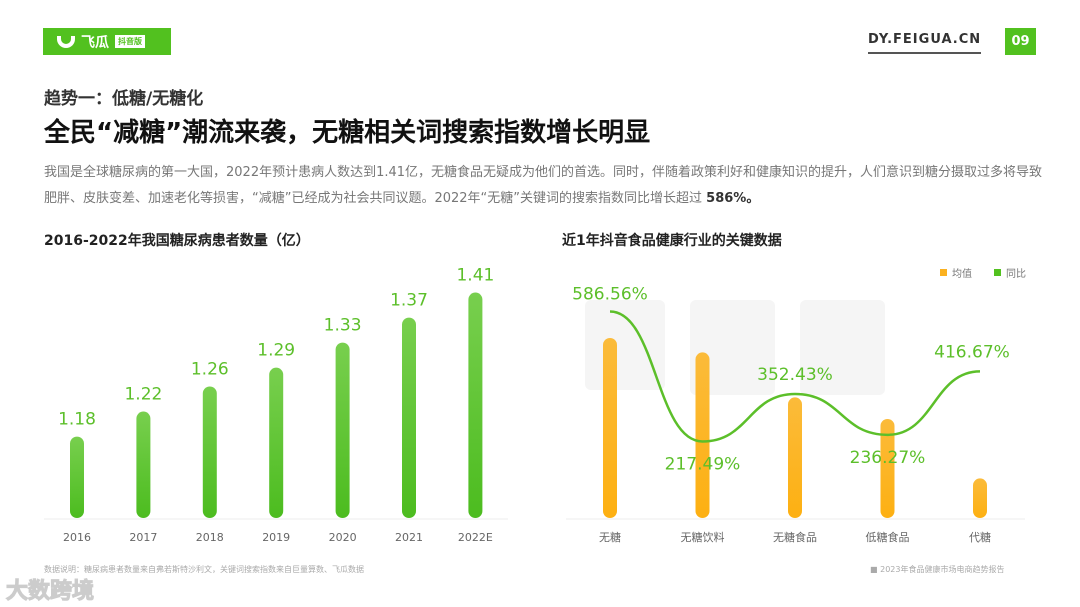  What do you see at coordinates (177, 241) in the screenshot?
I see `chart1-title: 2016-2022年我国糖尿病患者数量（亿）` at bounding box center [177, 241].